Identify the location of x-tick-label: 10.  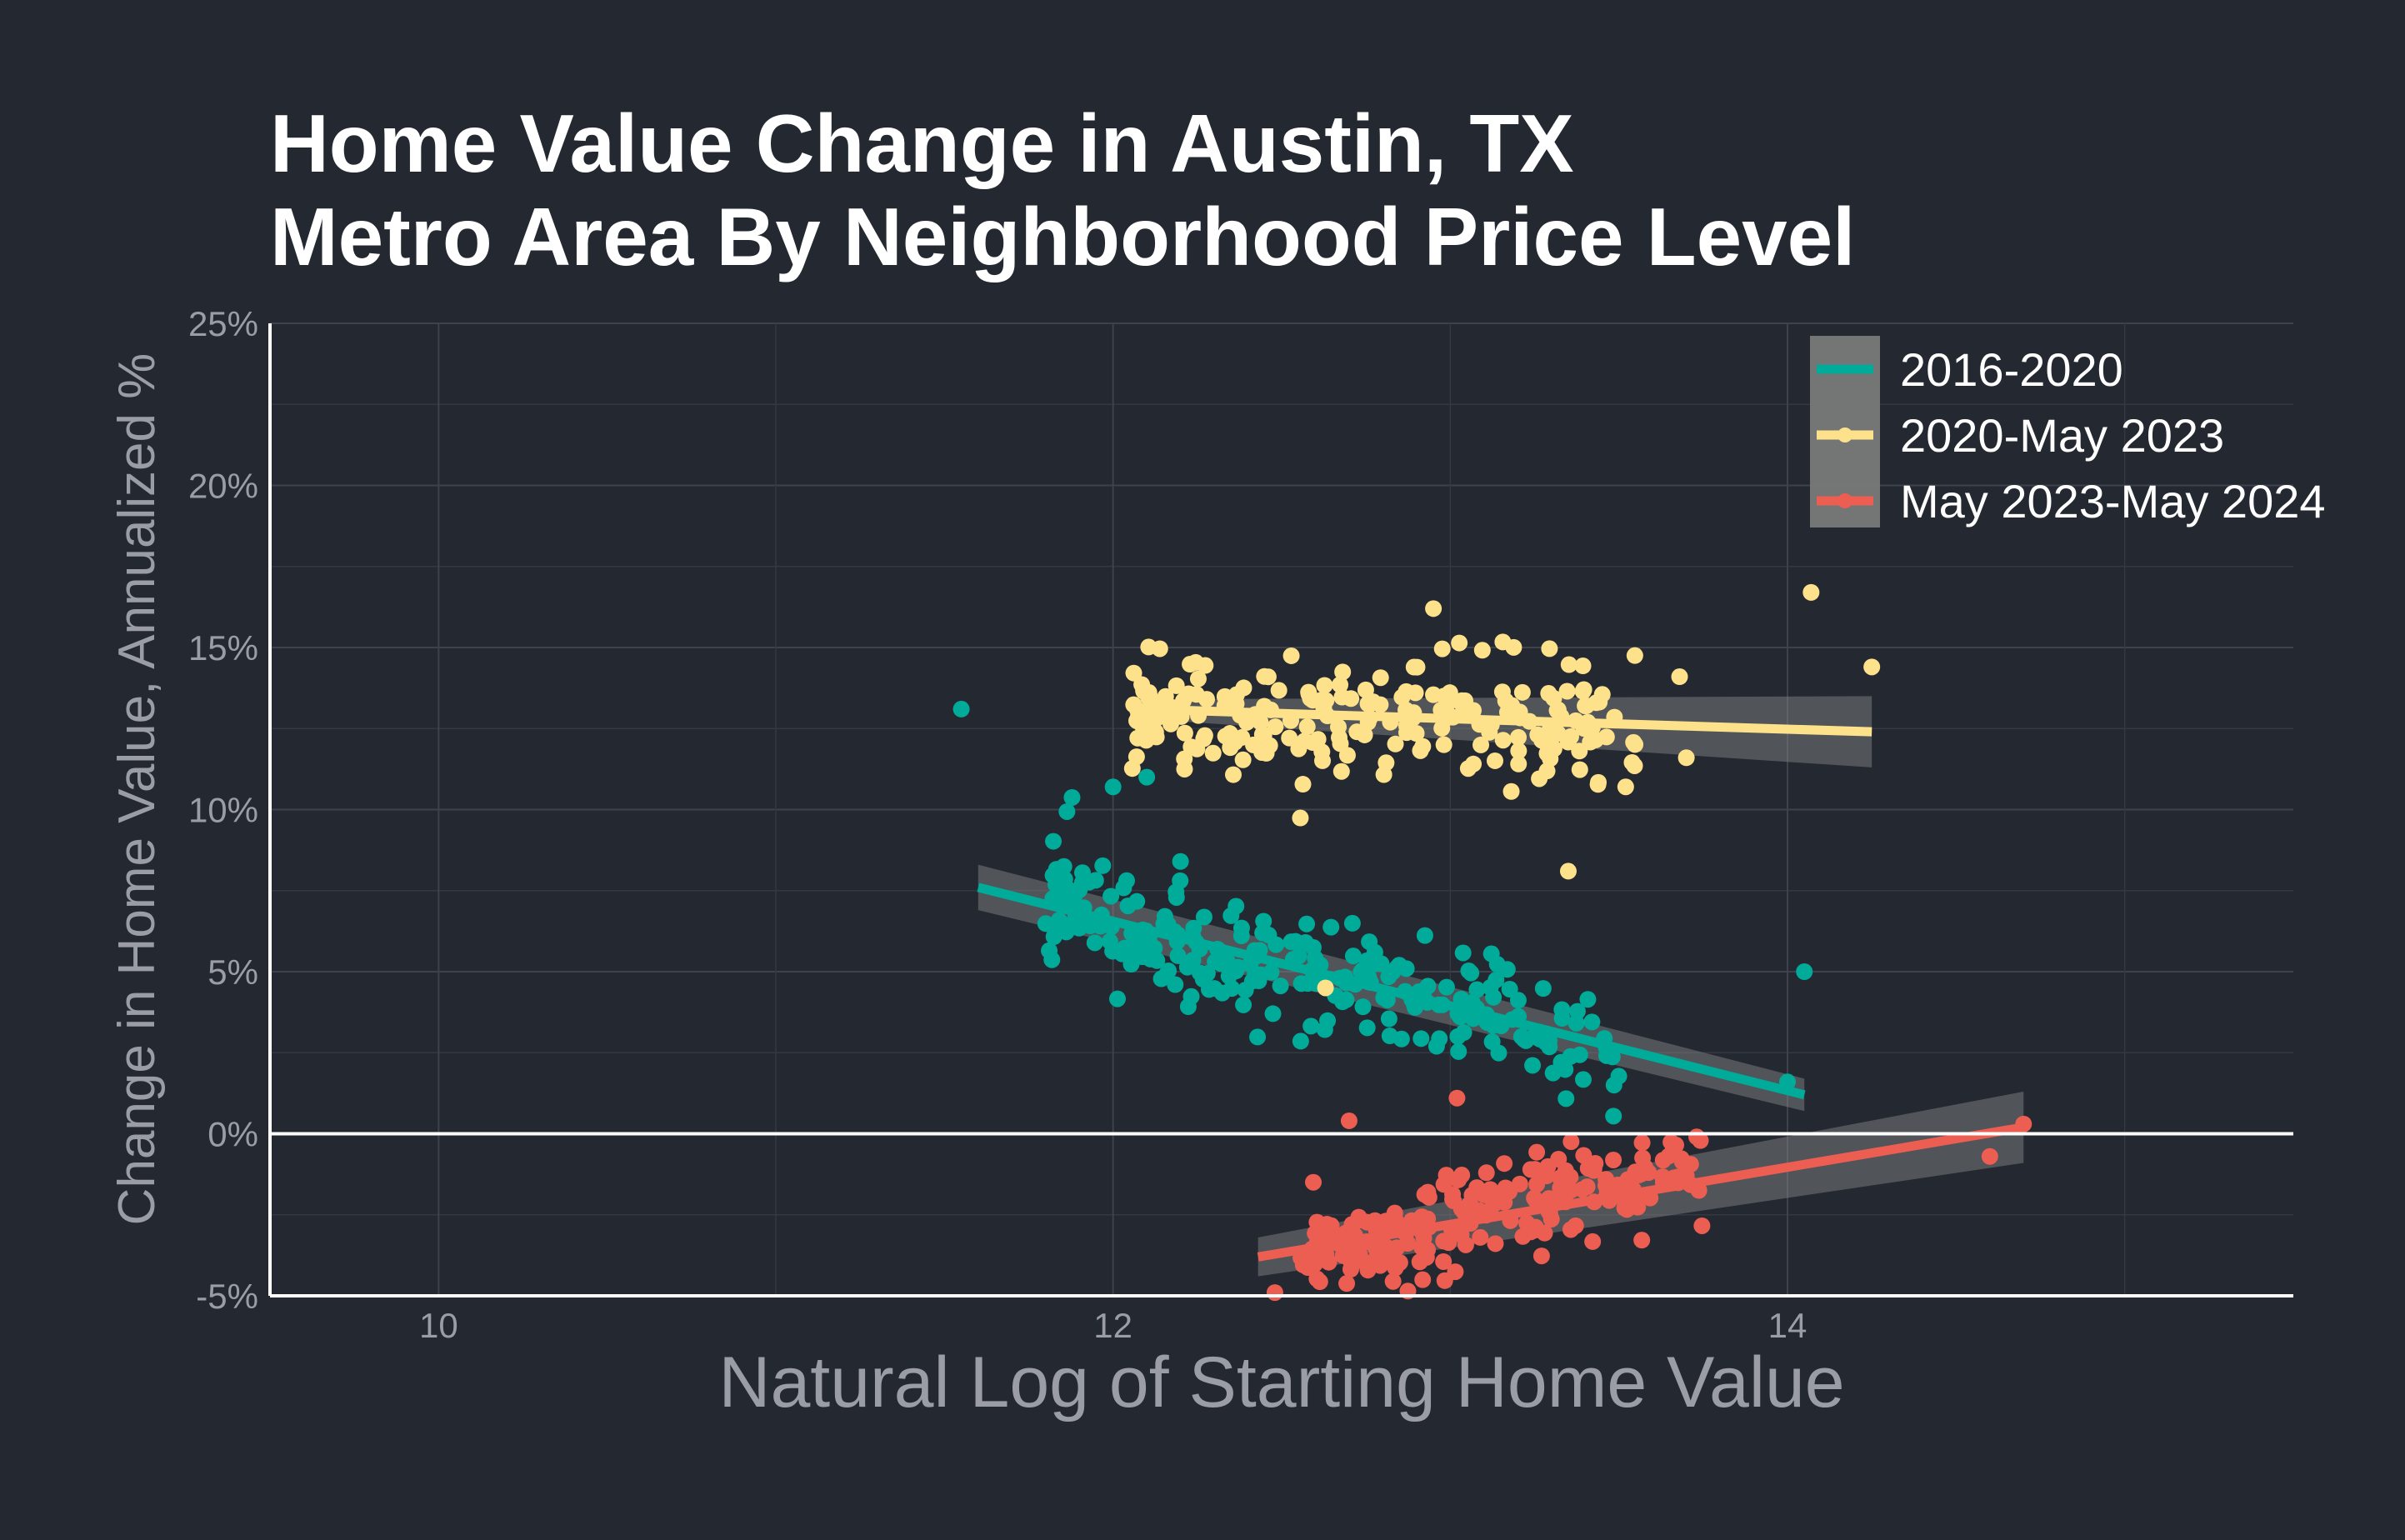
(438, 1325).